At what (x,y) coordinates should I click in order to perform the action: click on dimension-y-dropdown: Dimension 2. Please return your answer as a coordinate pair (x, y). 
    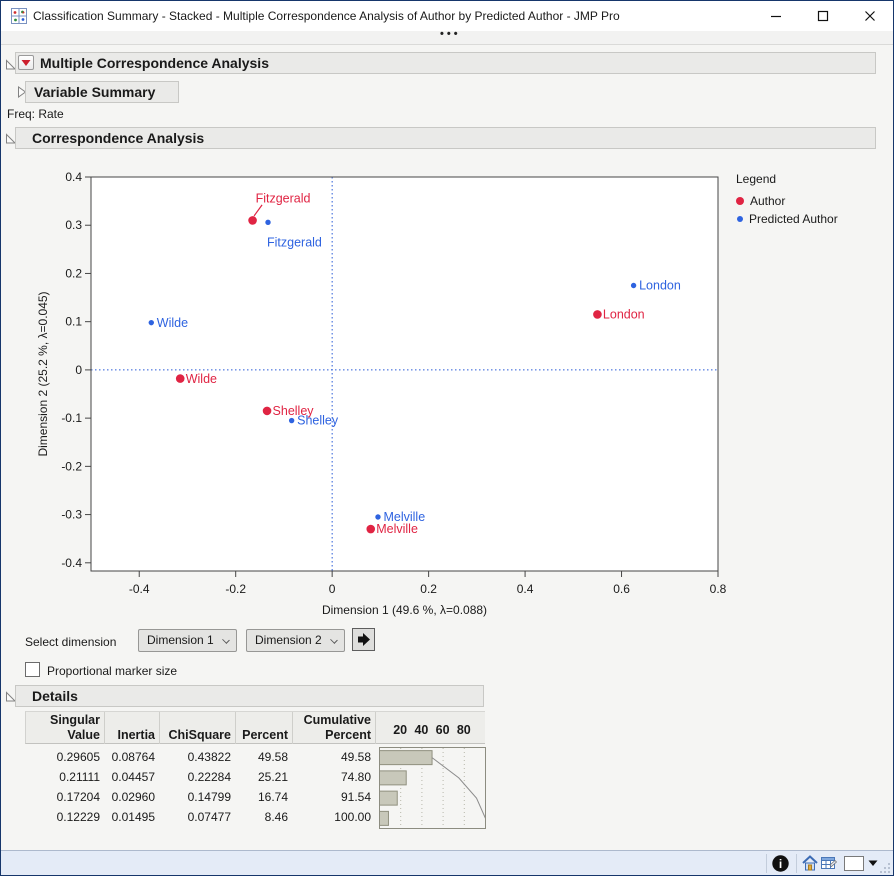
    Looking at the image, I should click on (295, 640).